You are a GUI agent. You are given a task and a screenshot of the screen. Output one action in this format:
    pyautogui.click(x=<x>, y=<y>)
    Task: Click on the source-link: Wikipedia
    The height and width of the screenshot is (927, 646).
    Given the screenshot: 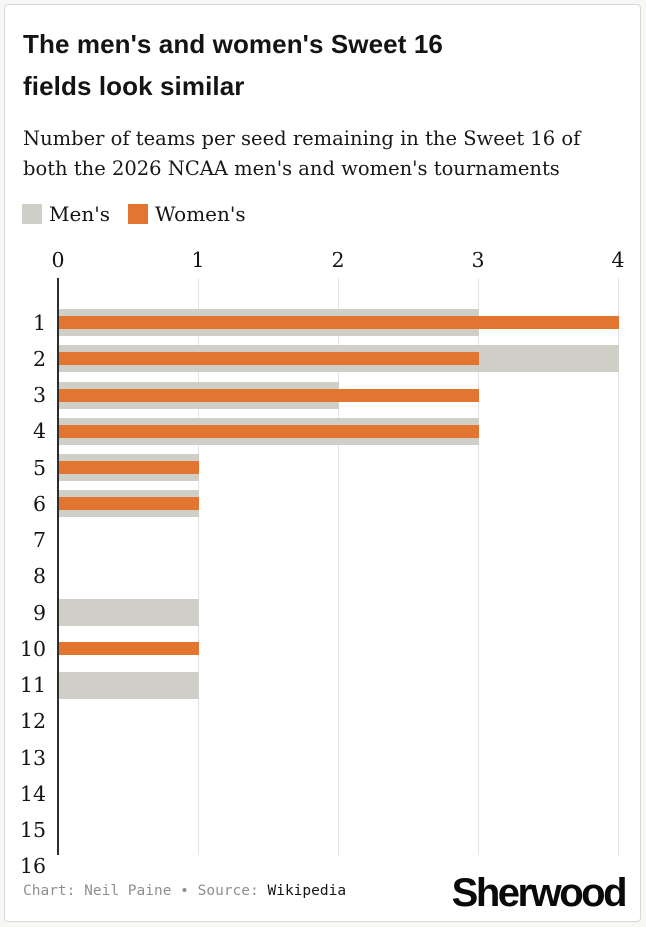 What is the action you would take?
    pyautogui.click(x=307, y=891)
    